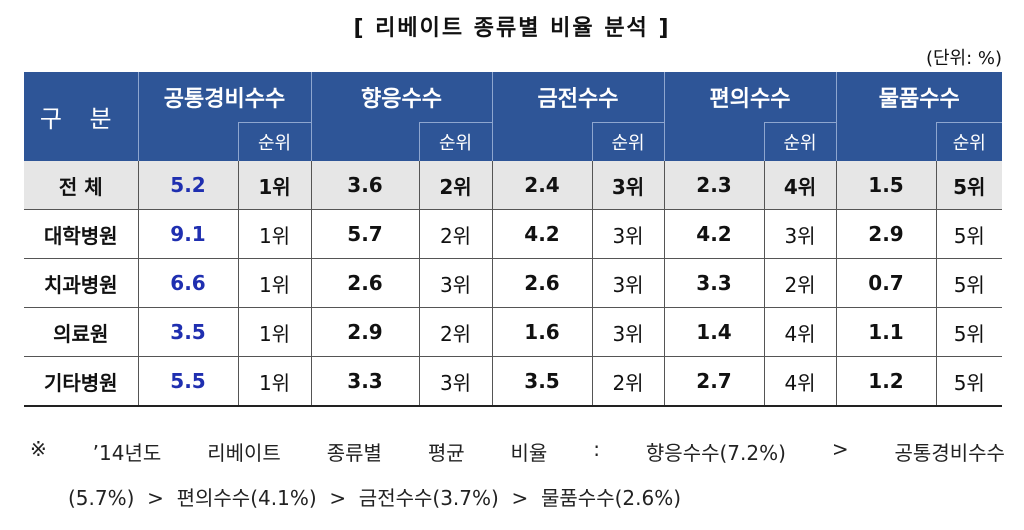  Describe the element at coordinates (596, 449) in the screenshot. I see `note-word: :` at that location.